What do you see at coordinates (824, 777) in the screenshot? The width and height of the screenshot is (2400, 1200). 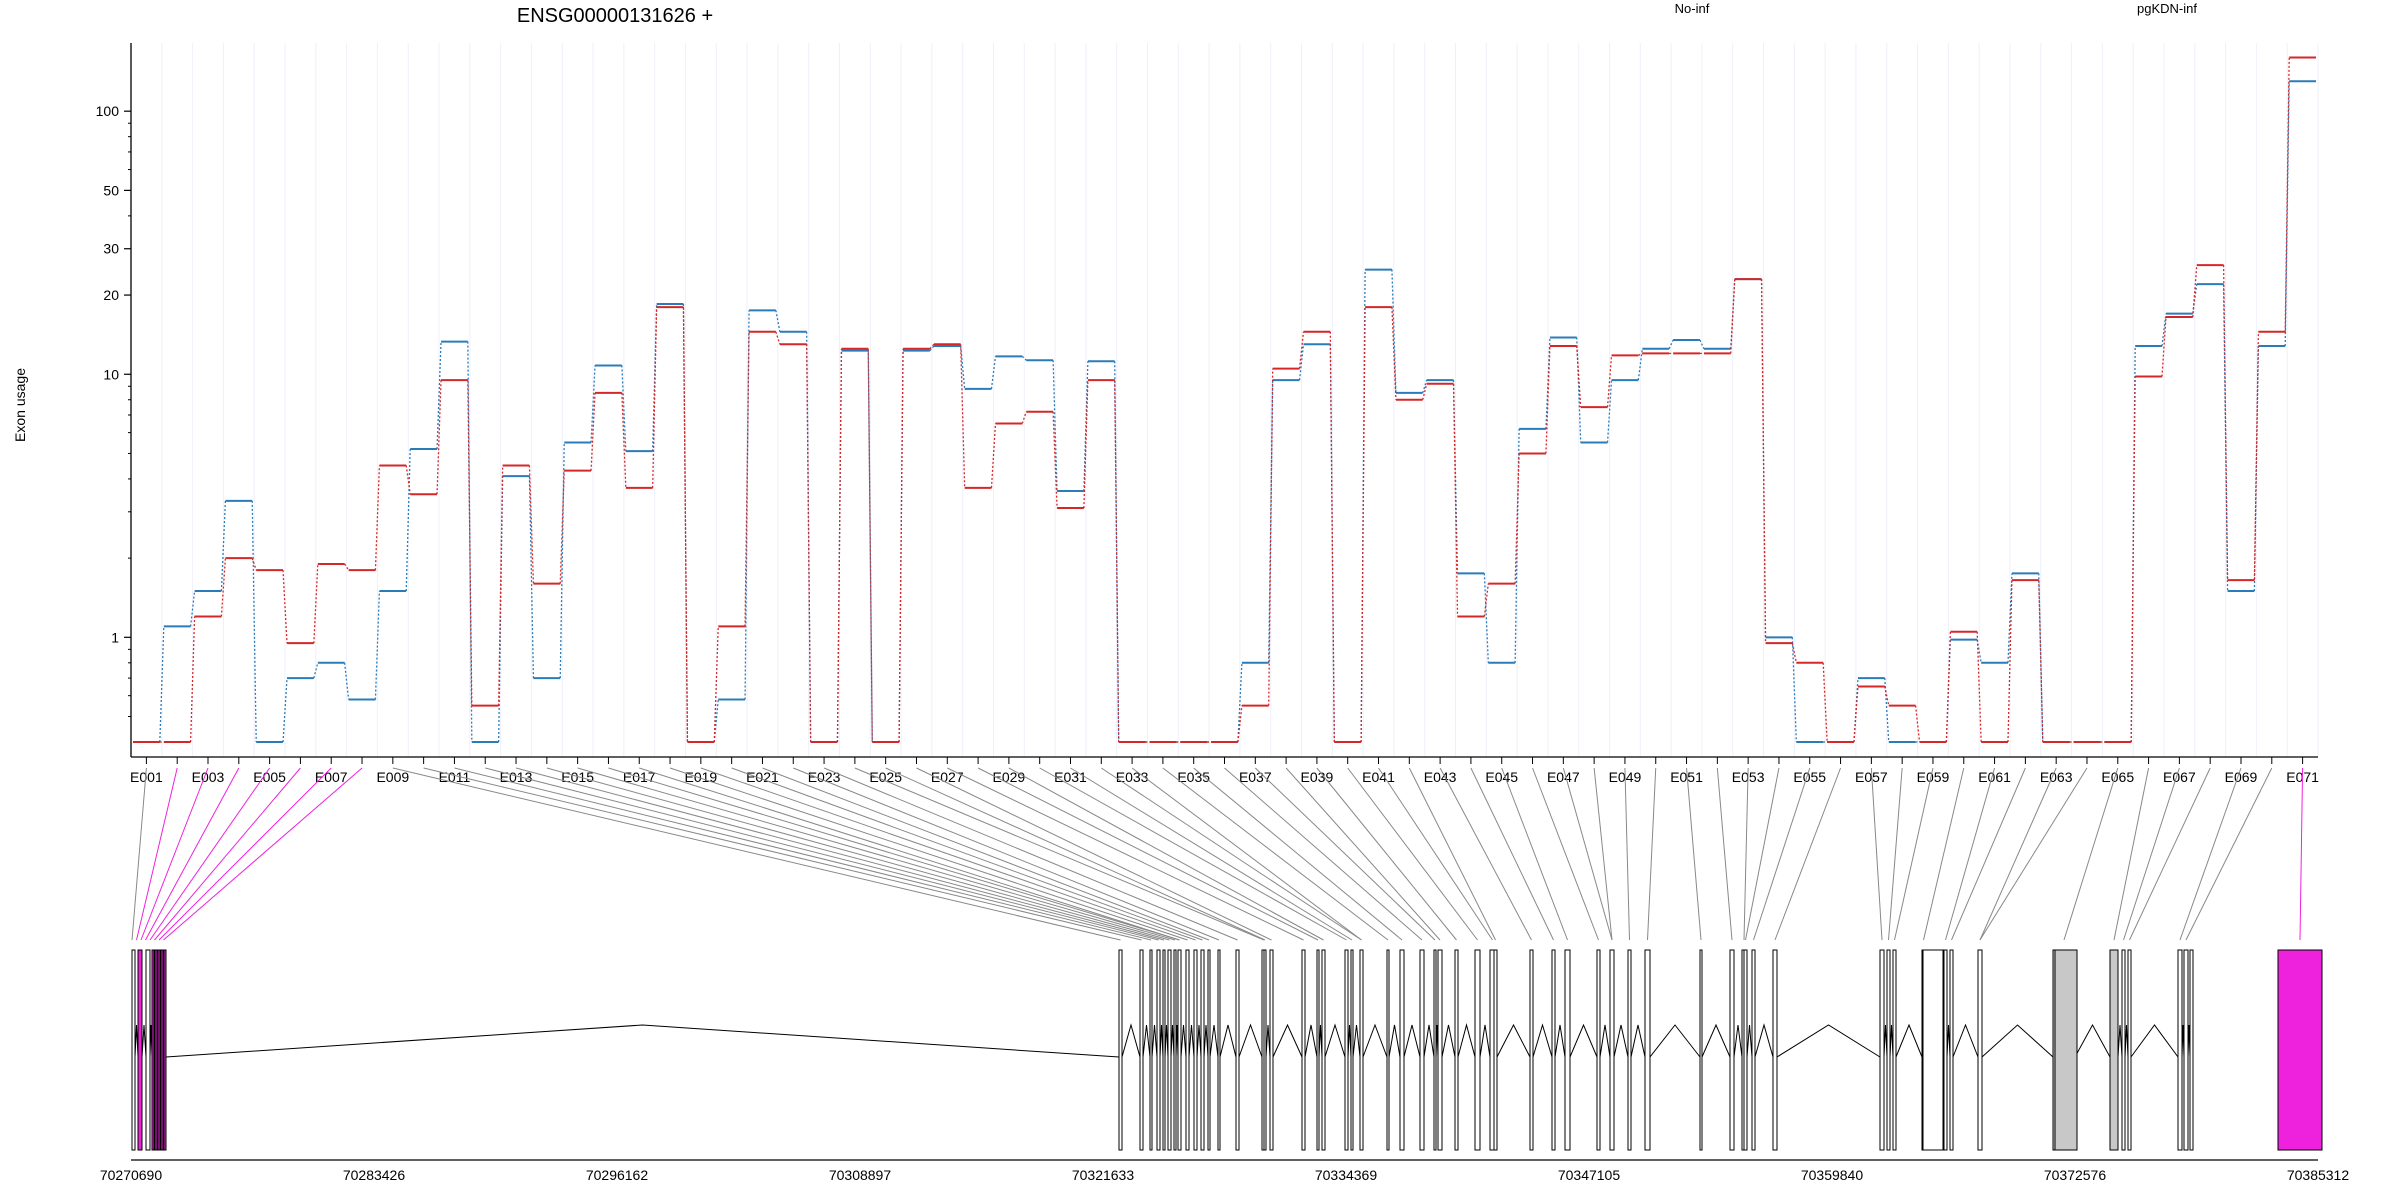 I see `x-tick-label: E023` at bounding box center [824, 777].